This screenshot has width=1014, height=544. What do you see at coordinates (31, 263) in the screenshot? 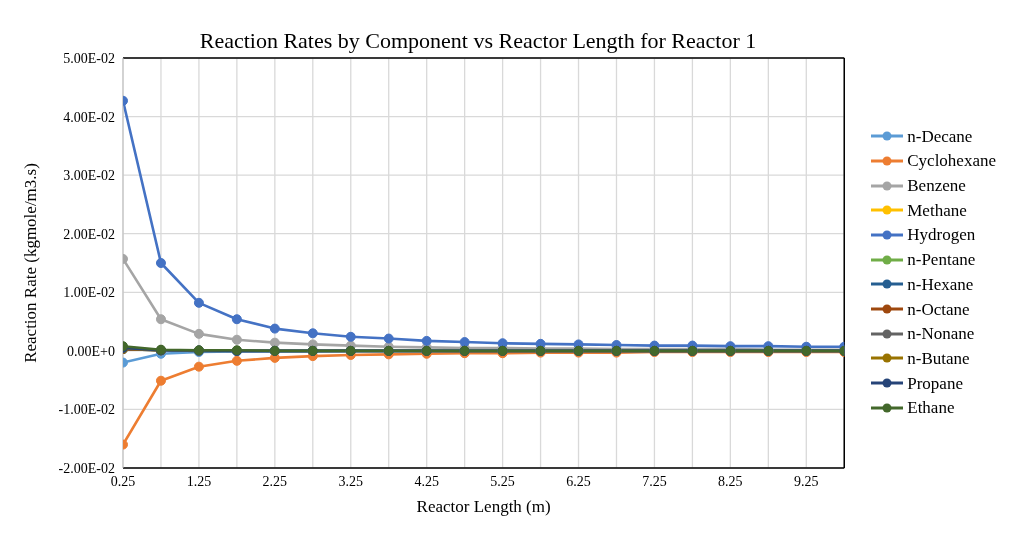
I see `y-axis-title: Reaction Rate (kgmole/m3.s)` at bounding box center [31, 263].